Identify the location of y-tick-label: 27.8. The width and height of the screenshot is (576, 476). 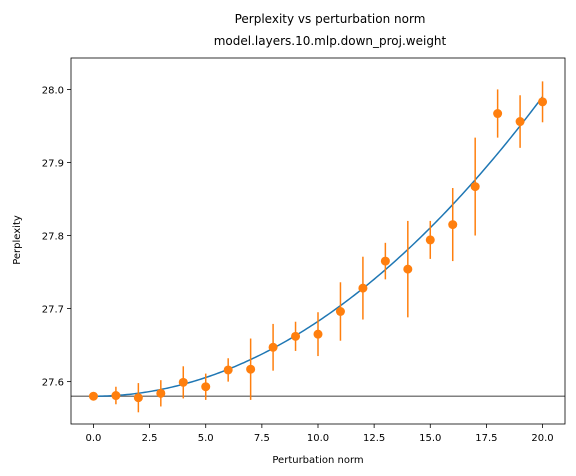
(53, 237).